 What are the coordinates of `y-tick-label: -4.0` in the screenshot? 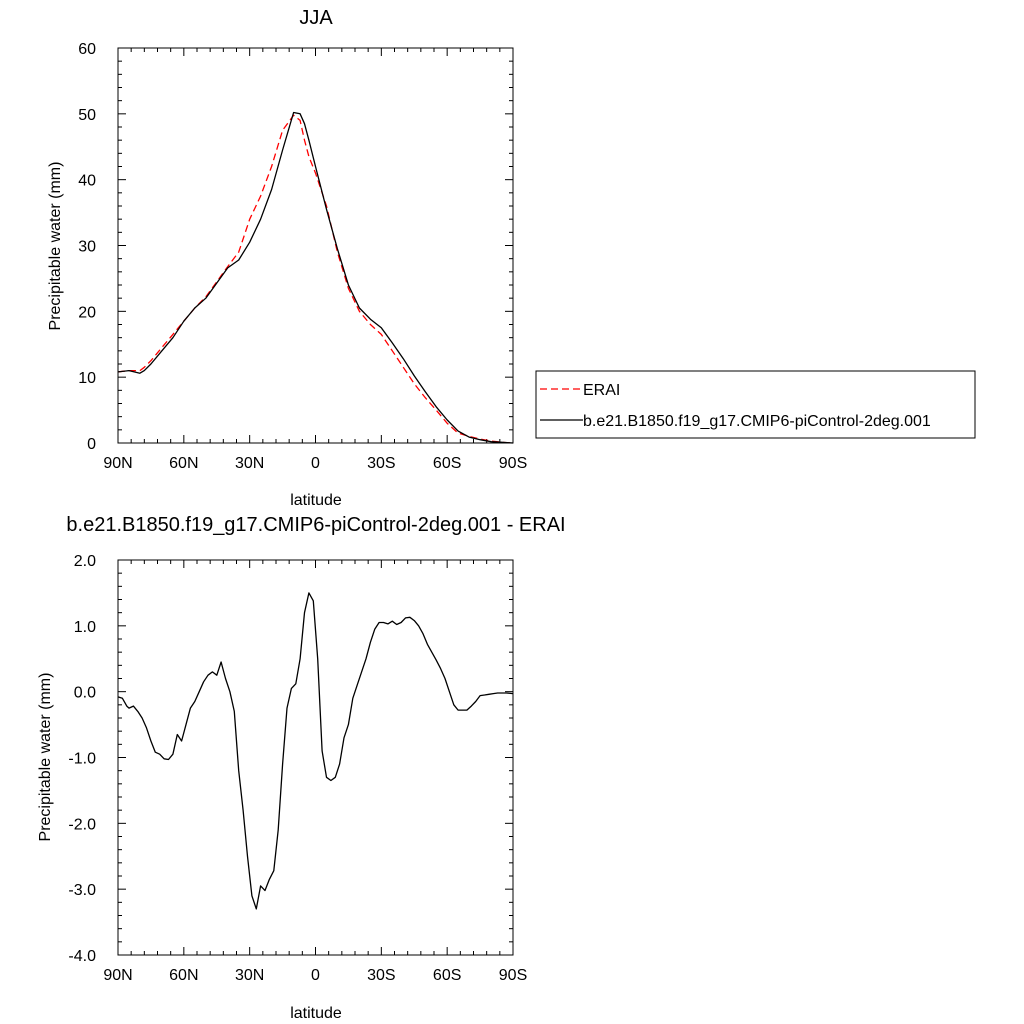 It's located at (82, 956).